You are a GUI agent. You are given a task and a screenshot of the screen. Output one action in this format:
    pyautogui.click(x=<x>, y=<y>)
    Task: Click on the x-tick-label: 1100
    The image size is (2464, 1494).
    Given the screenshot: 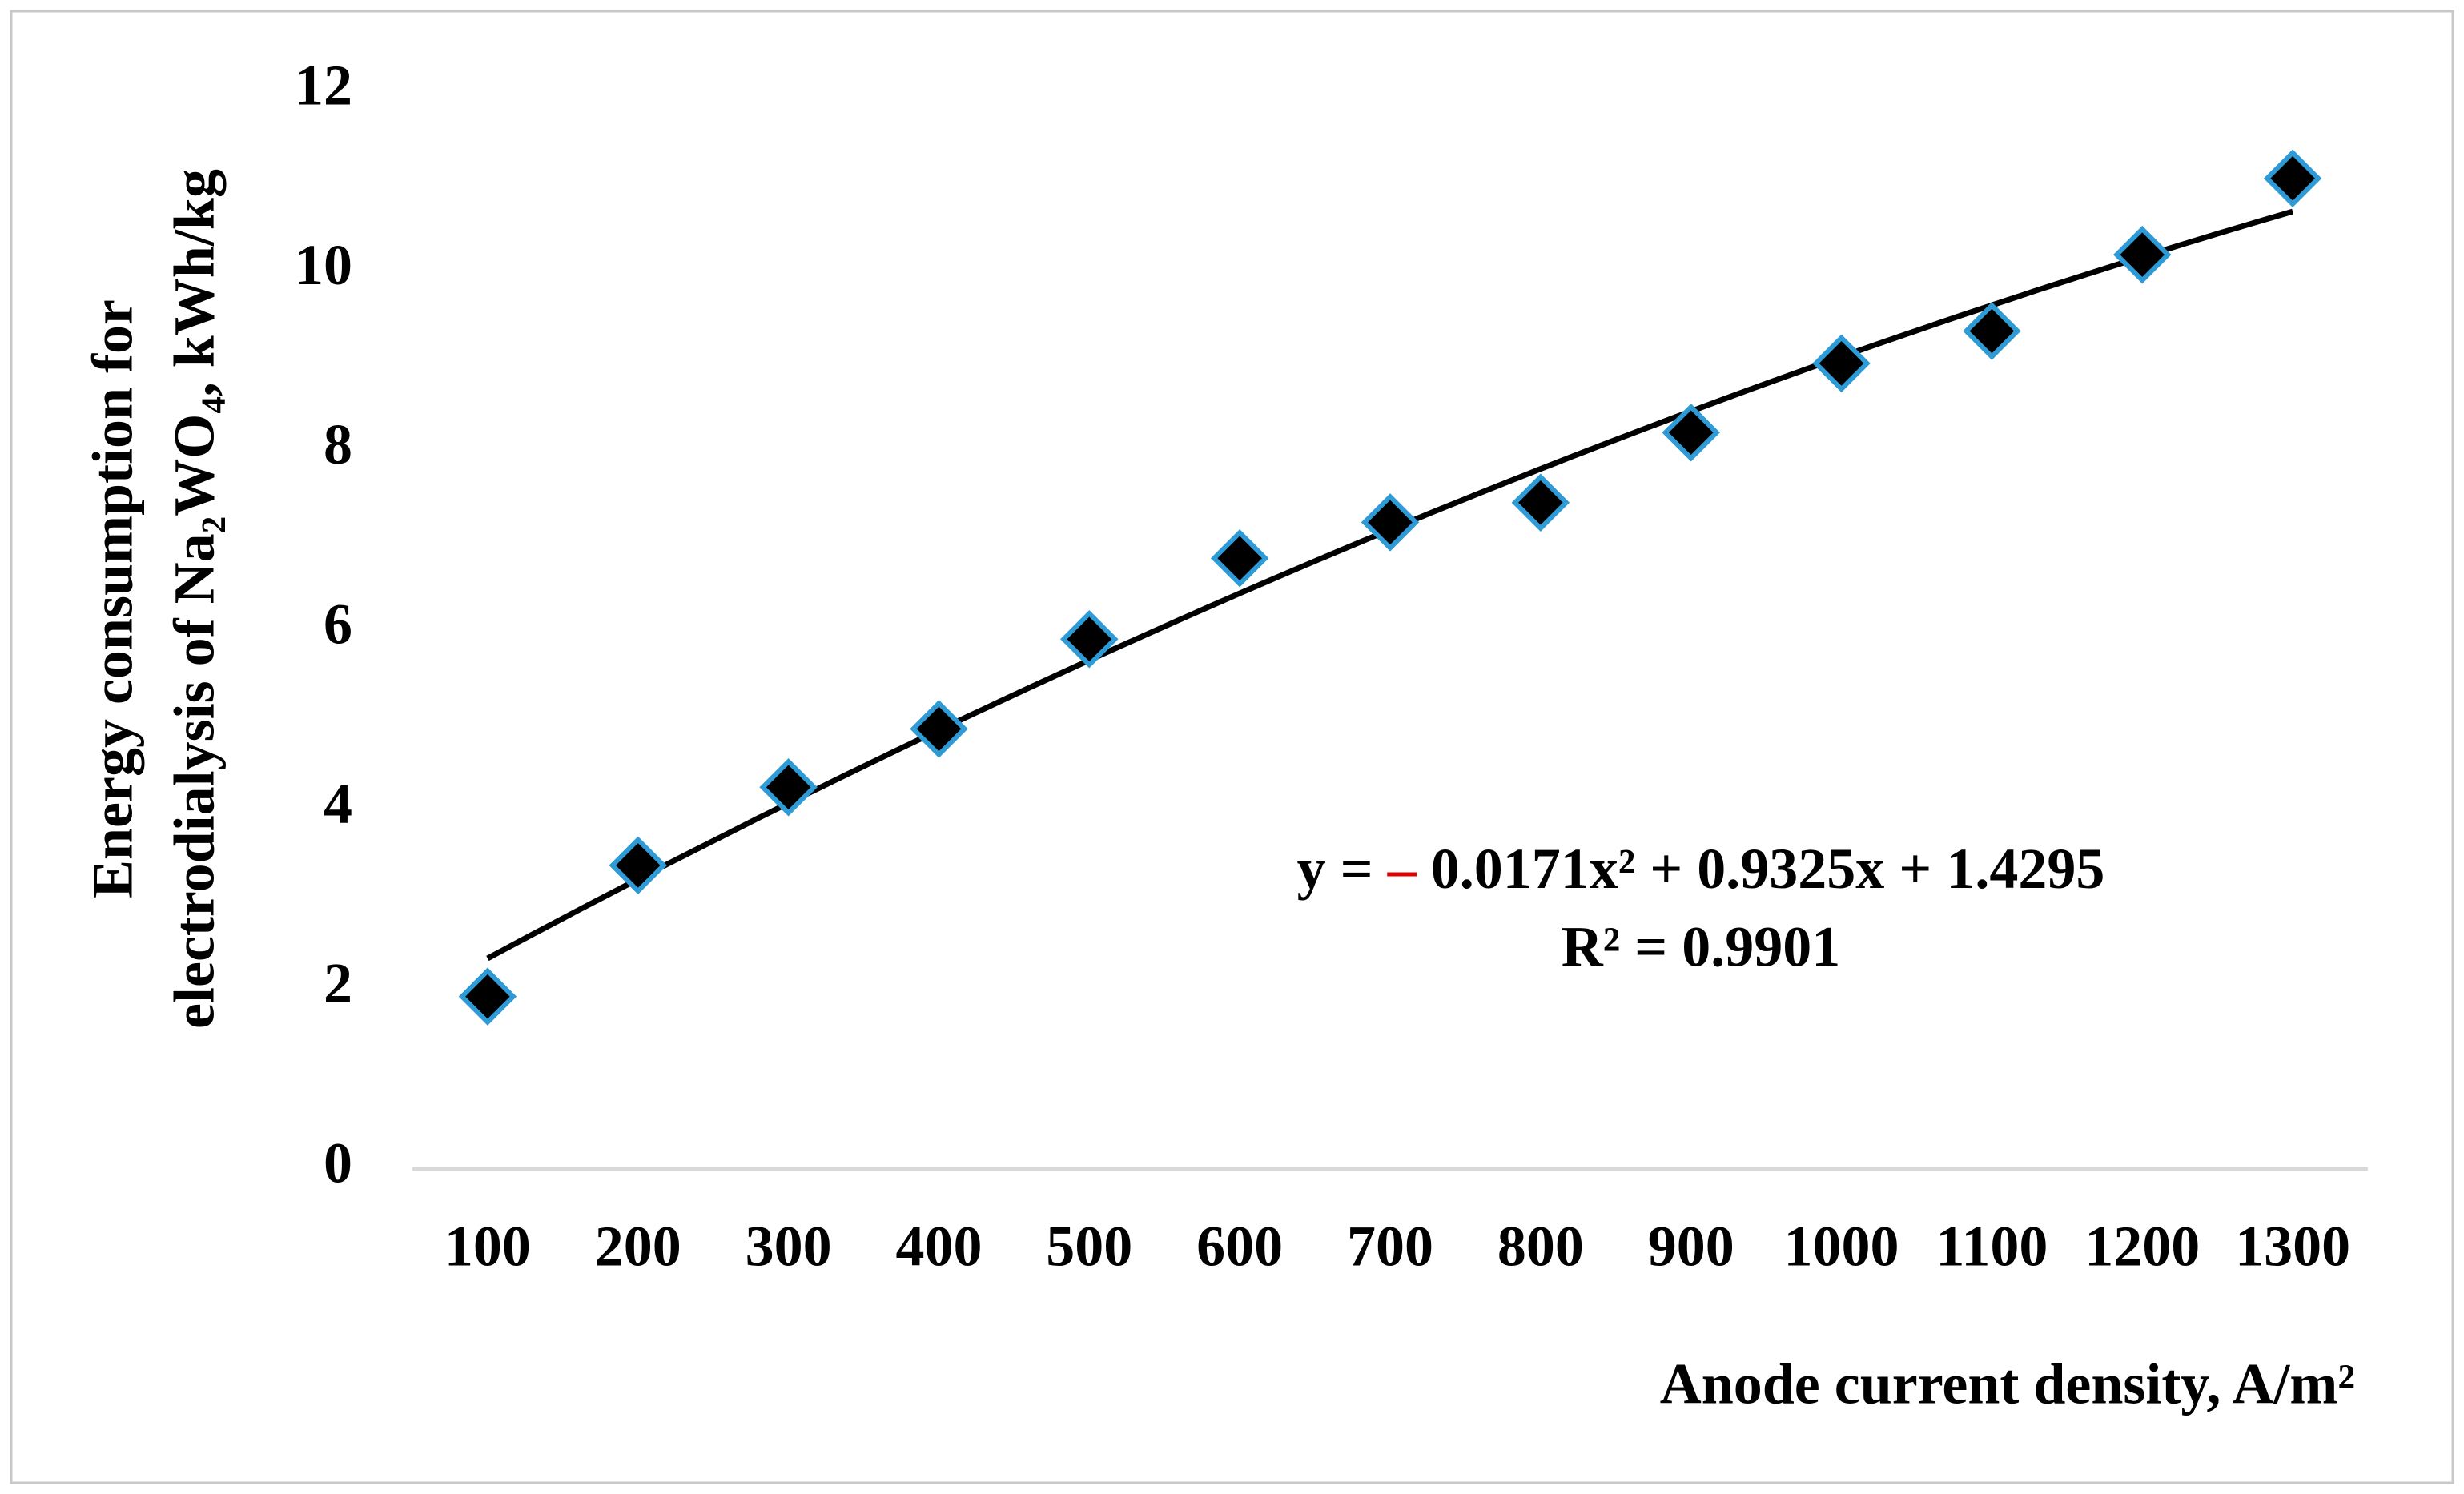 What is the action you would take?
    pyautogui.click(x=1991, y=1247)
    